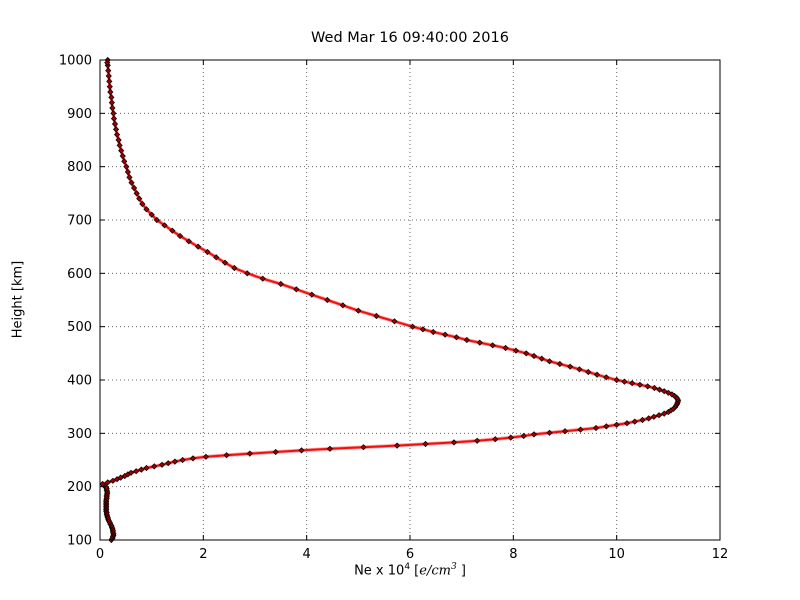 This screenshot has width=800, height=600. Describe the element at coordinates (79, 434) in the screenshot. I see `y-tick-label: 300` at that location.